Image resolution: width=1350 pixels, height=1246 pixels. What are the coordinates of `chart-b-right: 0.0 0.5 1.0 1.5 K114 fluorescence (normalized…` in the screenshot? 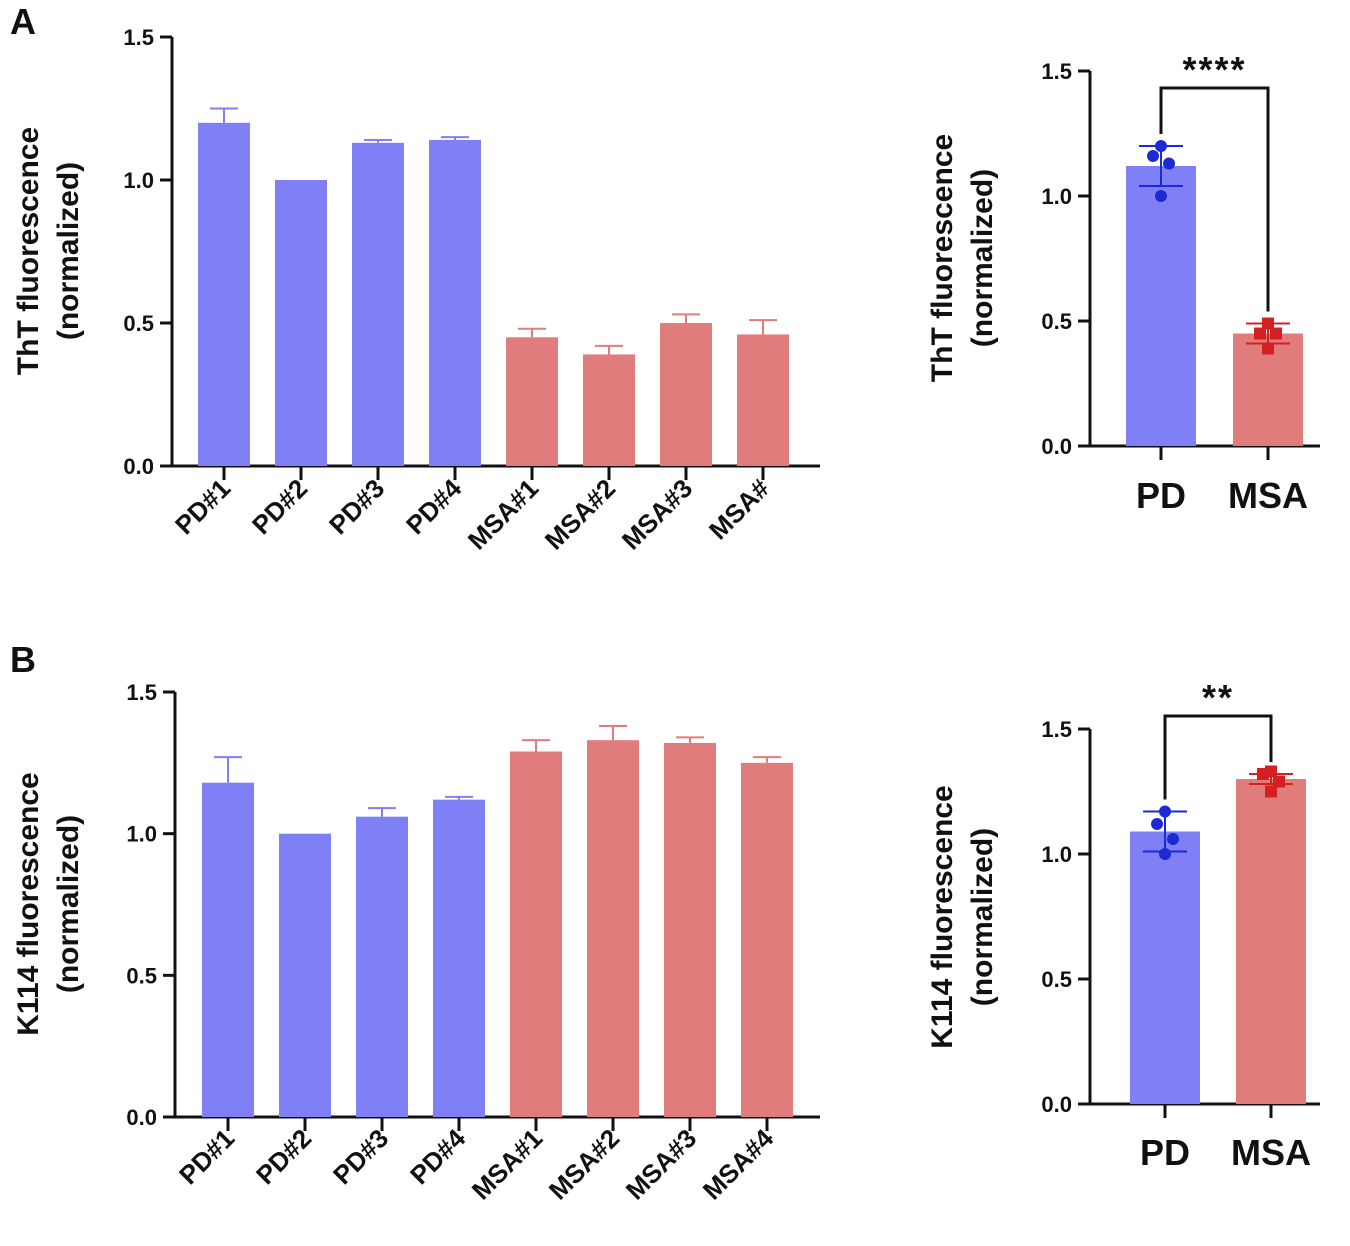 It's located at (1123, 925).